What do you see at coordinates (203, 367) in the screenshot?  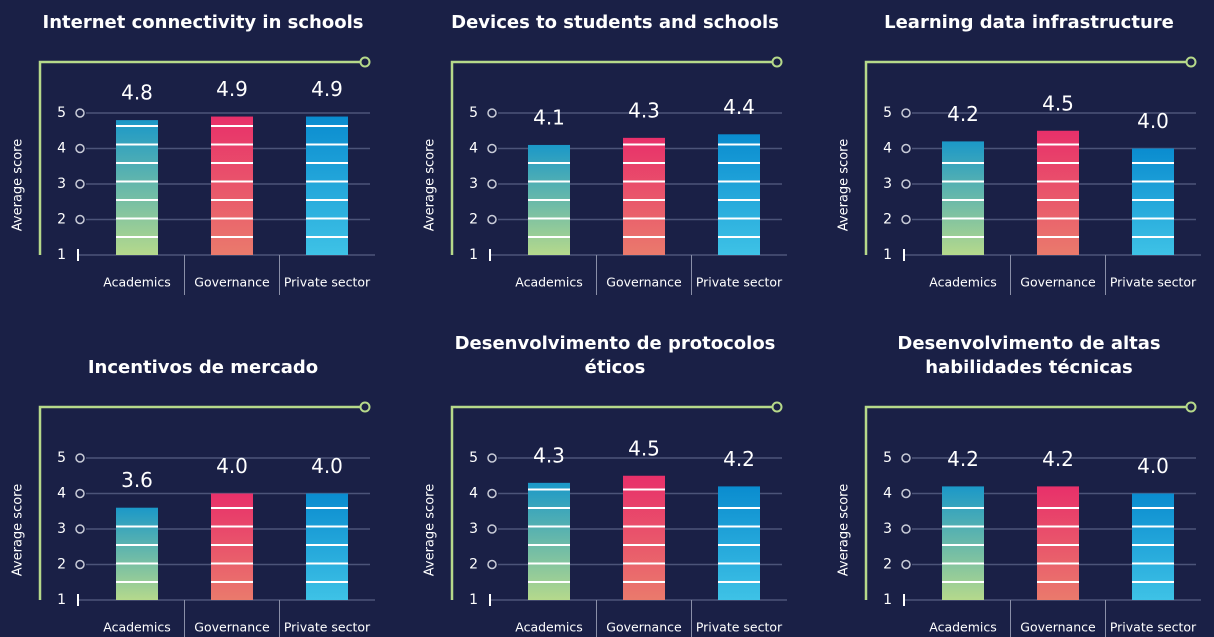 I see `chart-title: Incentivos de mercado` at bounding box center [203, 367].